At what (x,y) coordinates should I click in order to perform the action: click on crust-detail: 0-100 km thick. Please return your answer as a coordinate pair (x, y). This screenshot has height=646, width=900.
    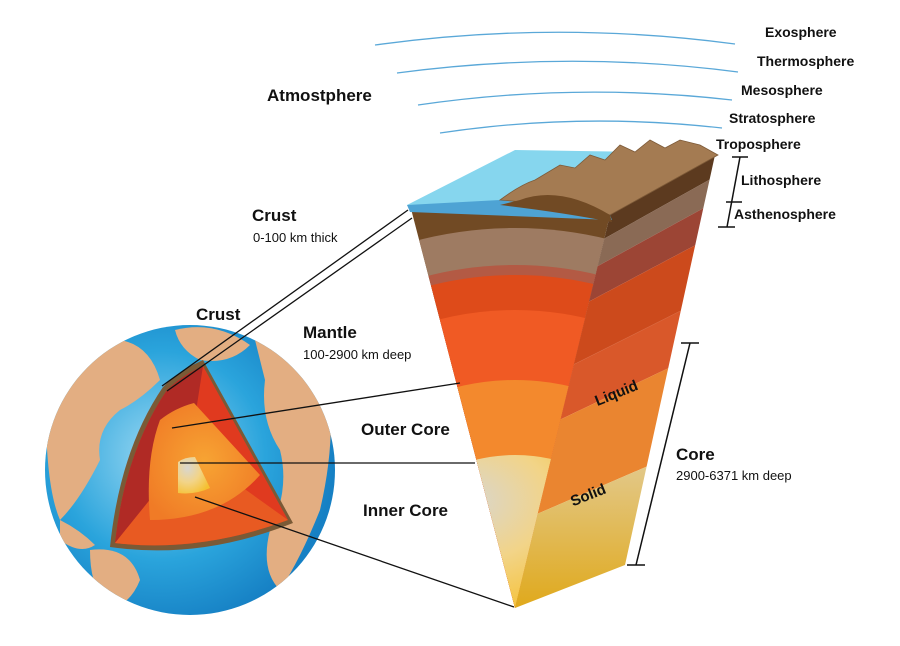
    Looking at the image, I should click on (295, 237).